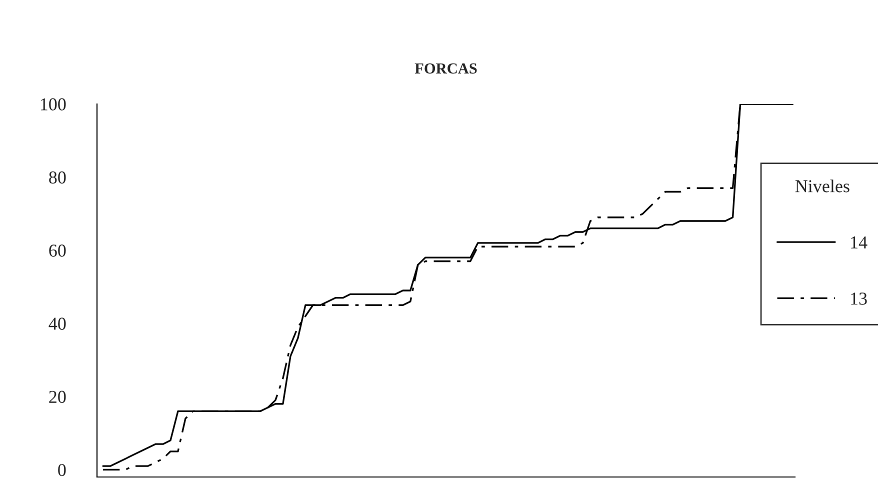 This screenshot has height=487, width=878. What do you see at coordinates (445, 68) in the screenshot?
I see `chart-title: FORCAS` at bounding box center [445, 68].